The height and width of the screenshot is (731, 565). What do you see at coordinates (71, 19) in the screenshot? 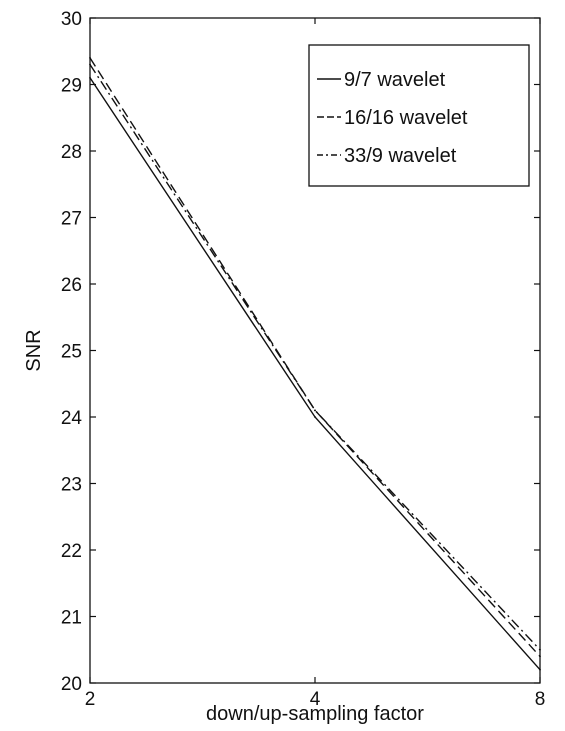
I see `y-tick-label: 30` at bounding box center [71, 19].